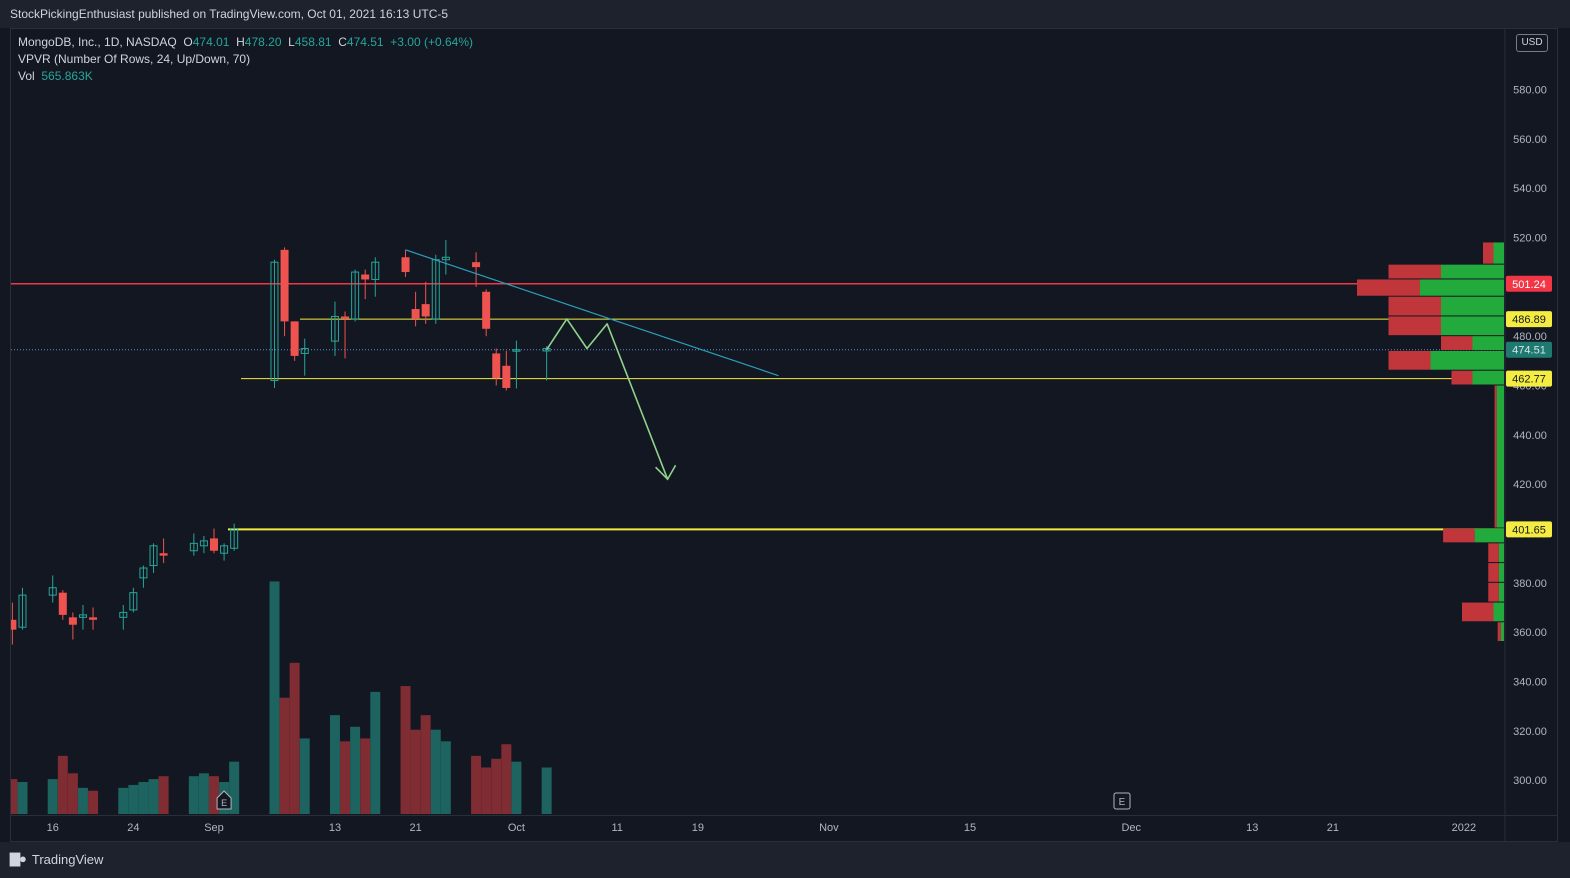 The width and height of the screenshot is (1570, 878). Describe the element at coordinates (1530, 584) in the screenshot. I see `price-tick-label: 380.00` at that location.